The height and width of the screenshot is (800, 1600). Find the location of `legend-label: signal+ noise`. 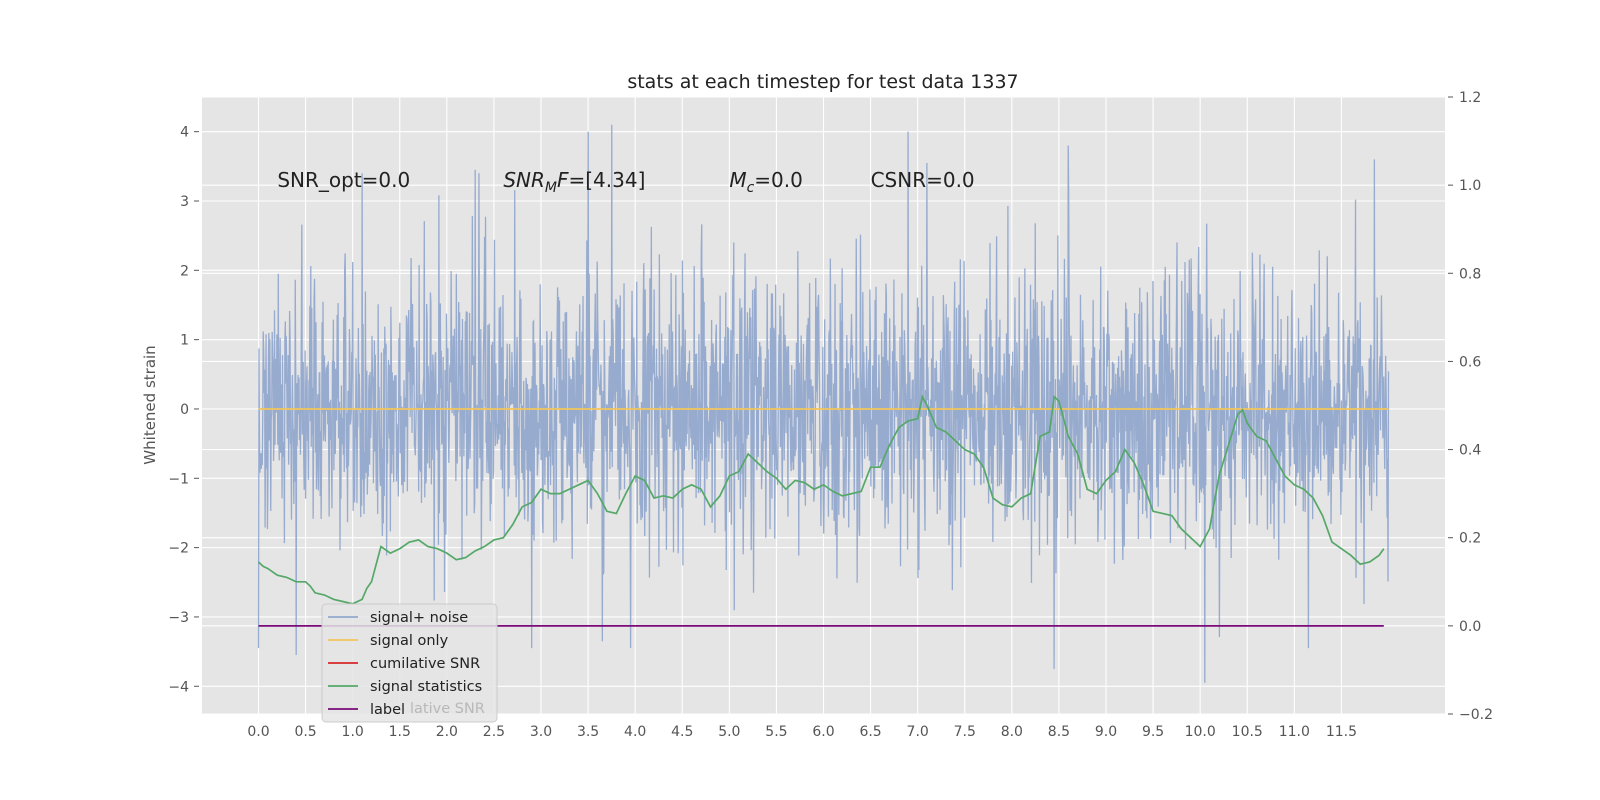

legend-label: signal+ noise is located at coordinates (419, 618).